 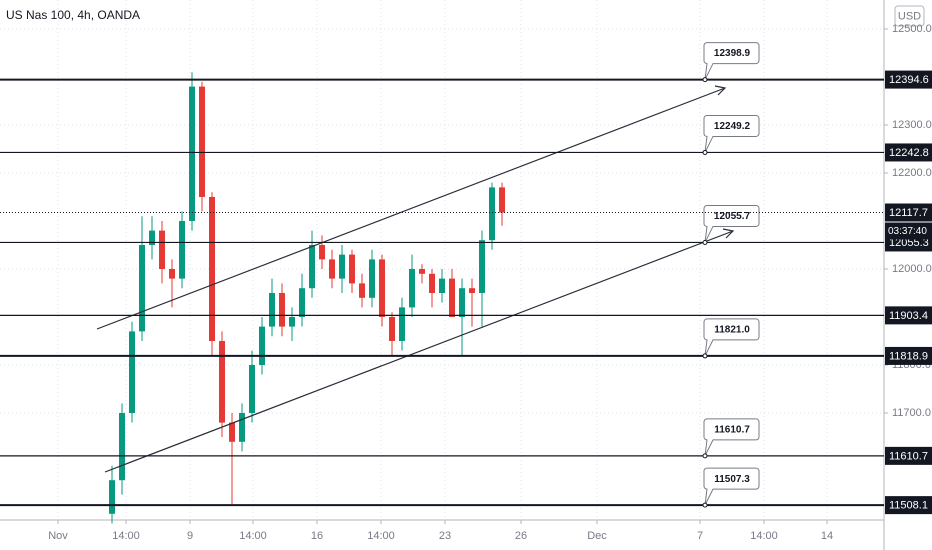 What do you see at coordinates (190, 536) in the screenshot?
I see `x-tick-label: 9` at bounding box center [190, 536].